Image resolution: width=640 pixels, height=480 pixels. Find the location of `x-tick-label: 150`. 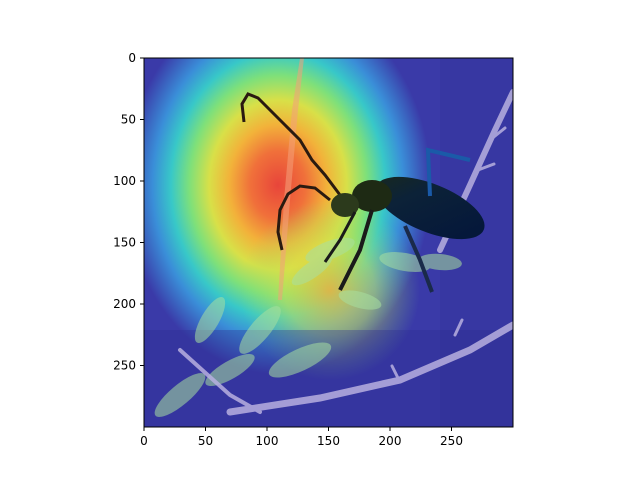

x-tick-label: 150 is located at coordinates (328, 441).